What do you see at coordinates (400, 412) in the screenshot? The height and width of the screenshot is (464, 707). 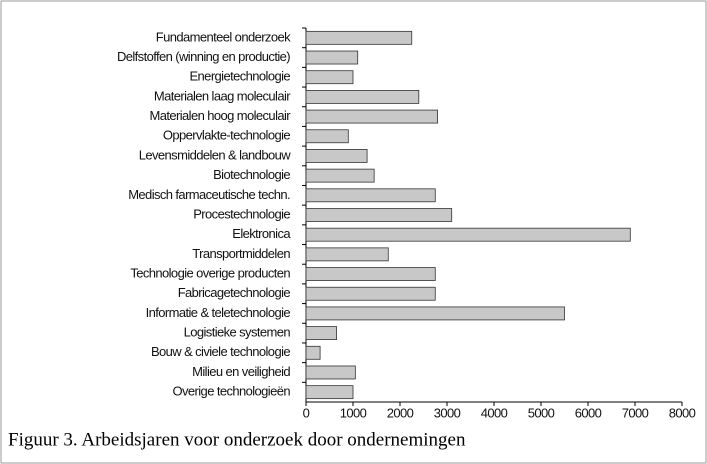 I see `x-tick-label: 2000` at bounding box center [400, 412].